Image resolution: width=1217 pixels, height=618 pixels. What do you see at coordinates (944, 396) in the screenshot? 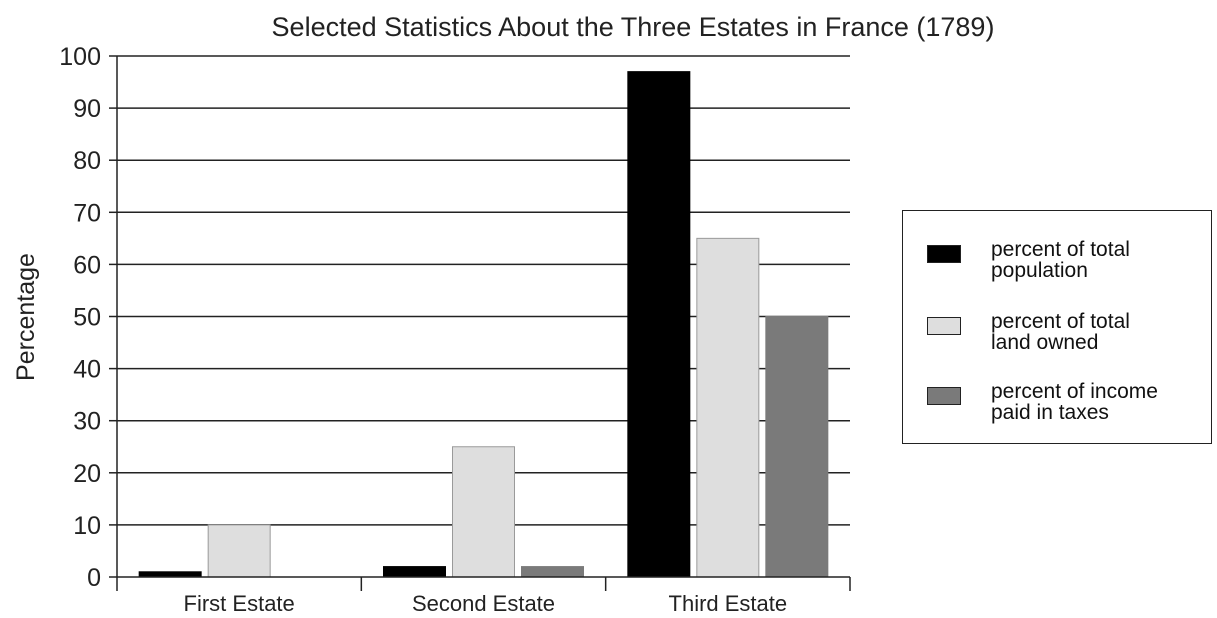
I see `legend-swatch-taxes` at bounding box center [944, 396].